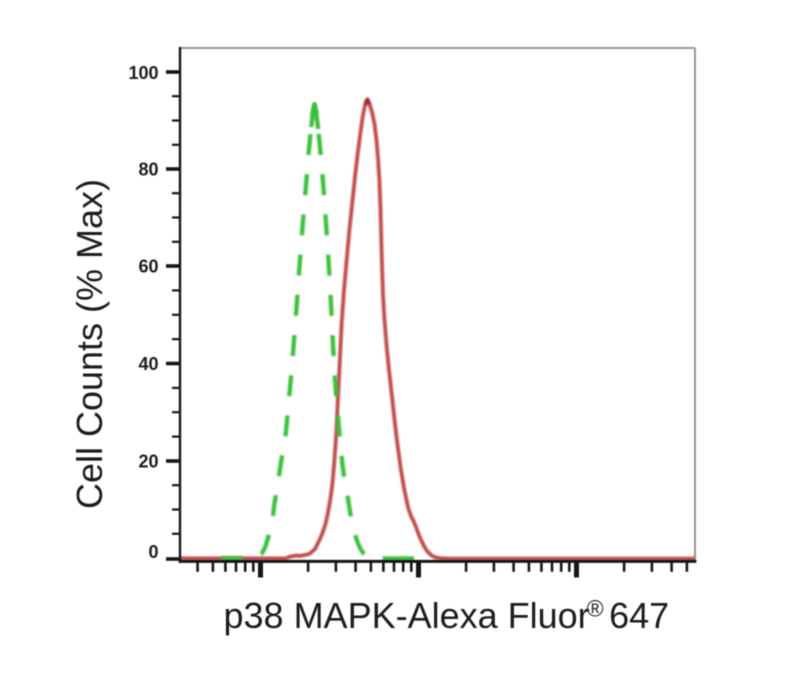  Describe the element at coordinates (148, 267) in the screenshot. I see `svg-text: 60` at that location.